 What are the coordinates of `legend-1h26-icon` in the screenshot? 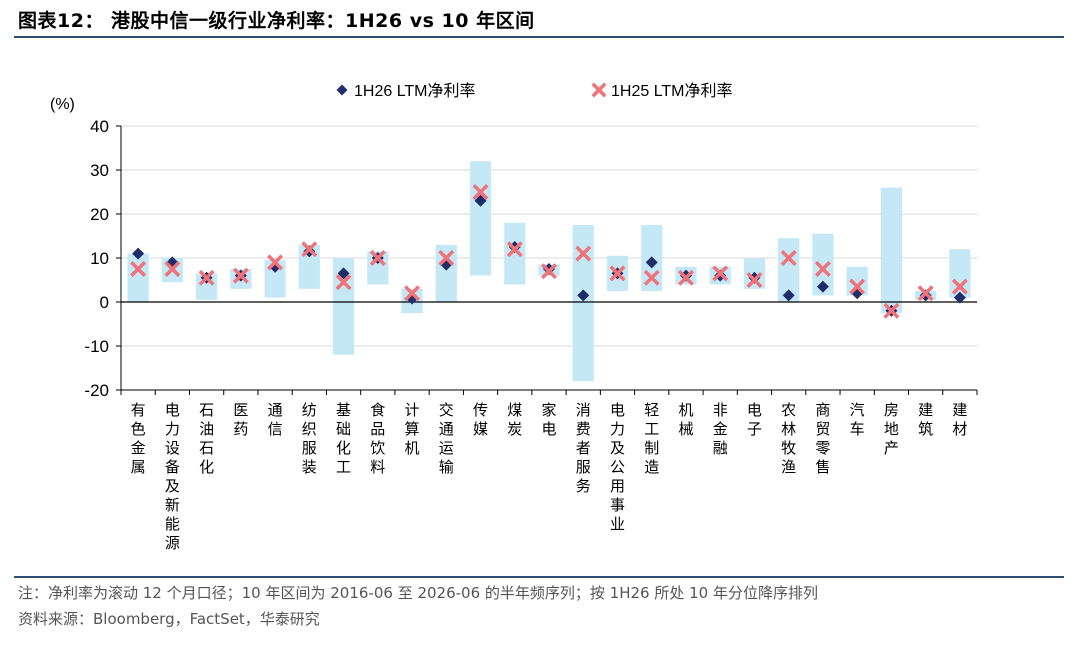 It's located at (342, 90).